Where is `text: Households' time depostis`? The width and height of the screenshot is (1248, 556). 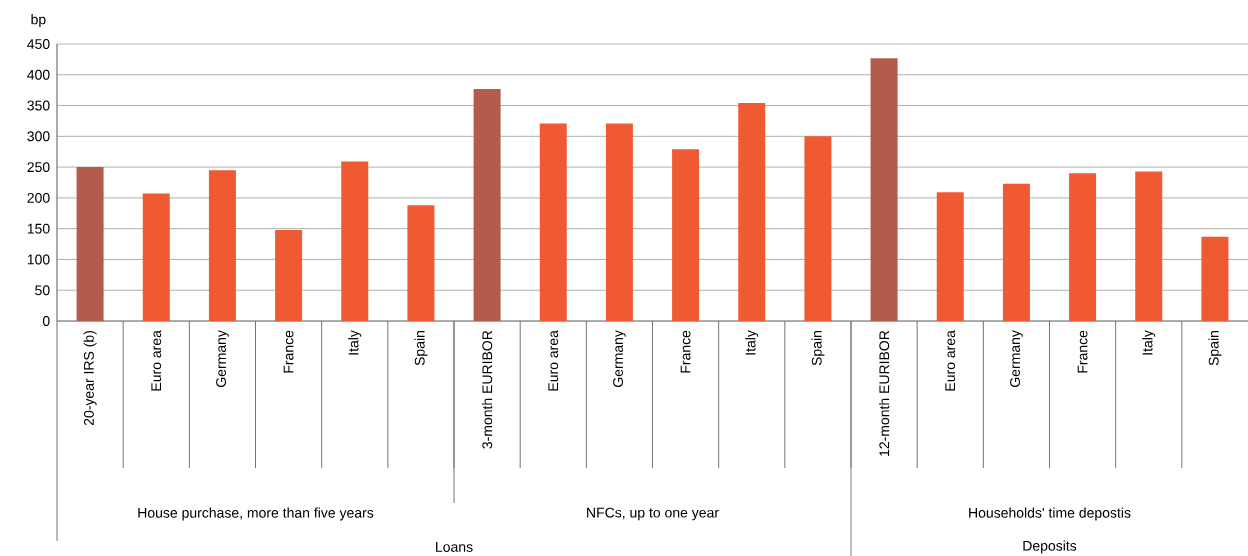
text: Households' time depostis is located at coordinates (1050, 514).